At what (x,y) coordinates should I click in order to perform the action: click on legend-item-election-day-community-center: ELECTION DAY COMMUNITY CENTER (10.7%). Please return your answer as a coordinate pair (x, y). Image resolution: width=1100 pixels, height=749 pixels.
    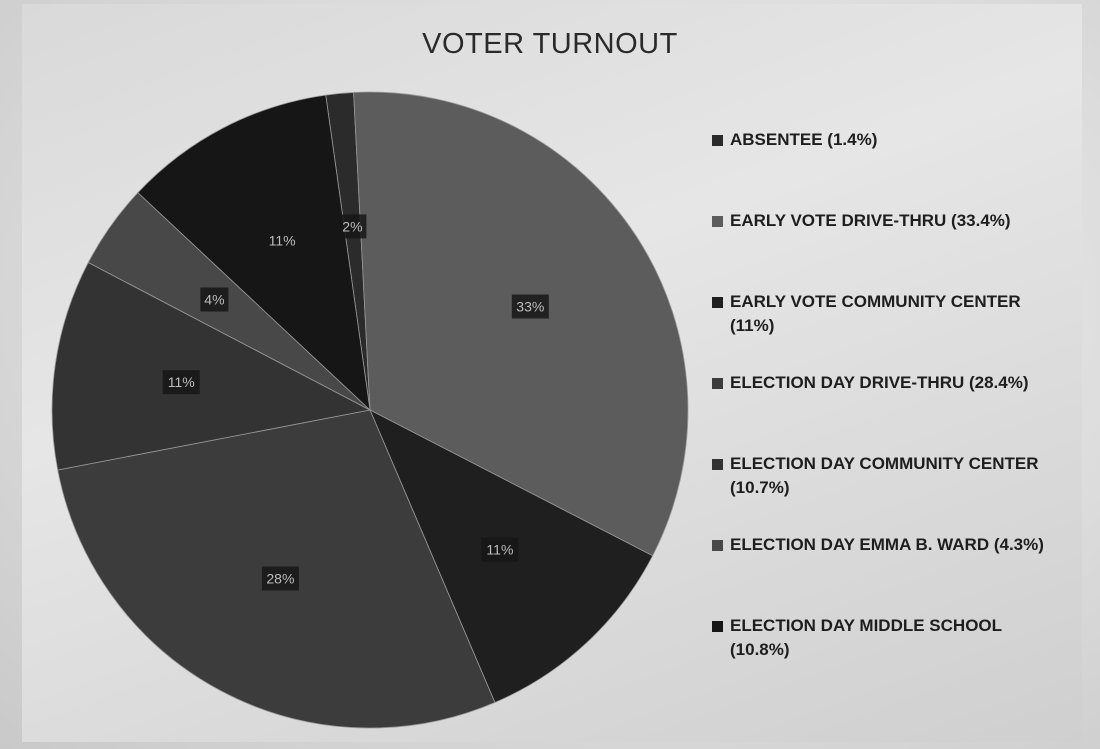
    Looking at the image, I should click on (897, 492).